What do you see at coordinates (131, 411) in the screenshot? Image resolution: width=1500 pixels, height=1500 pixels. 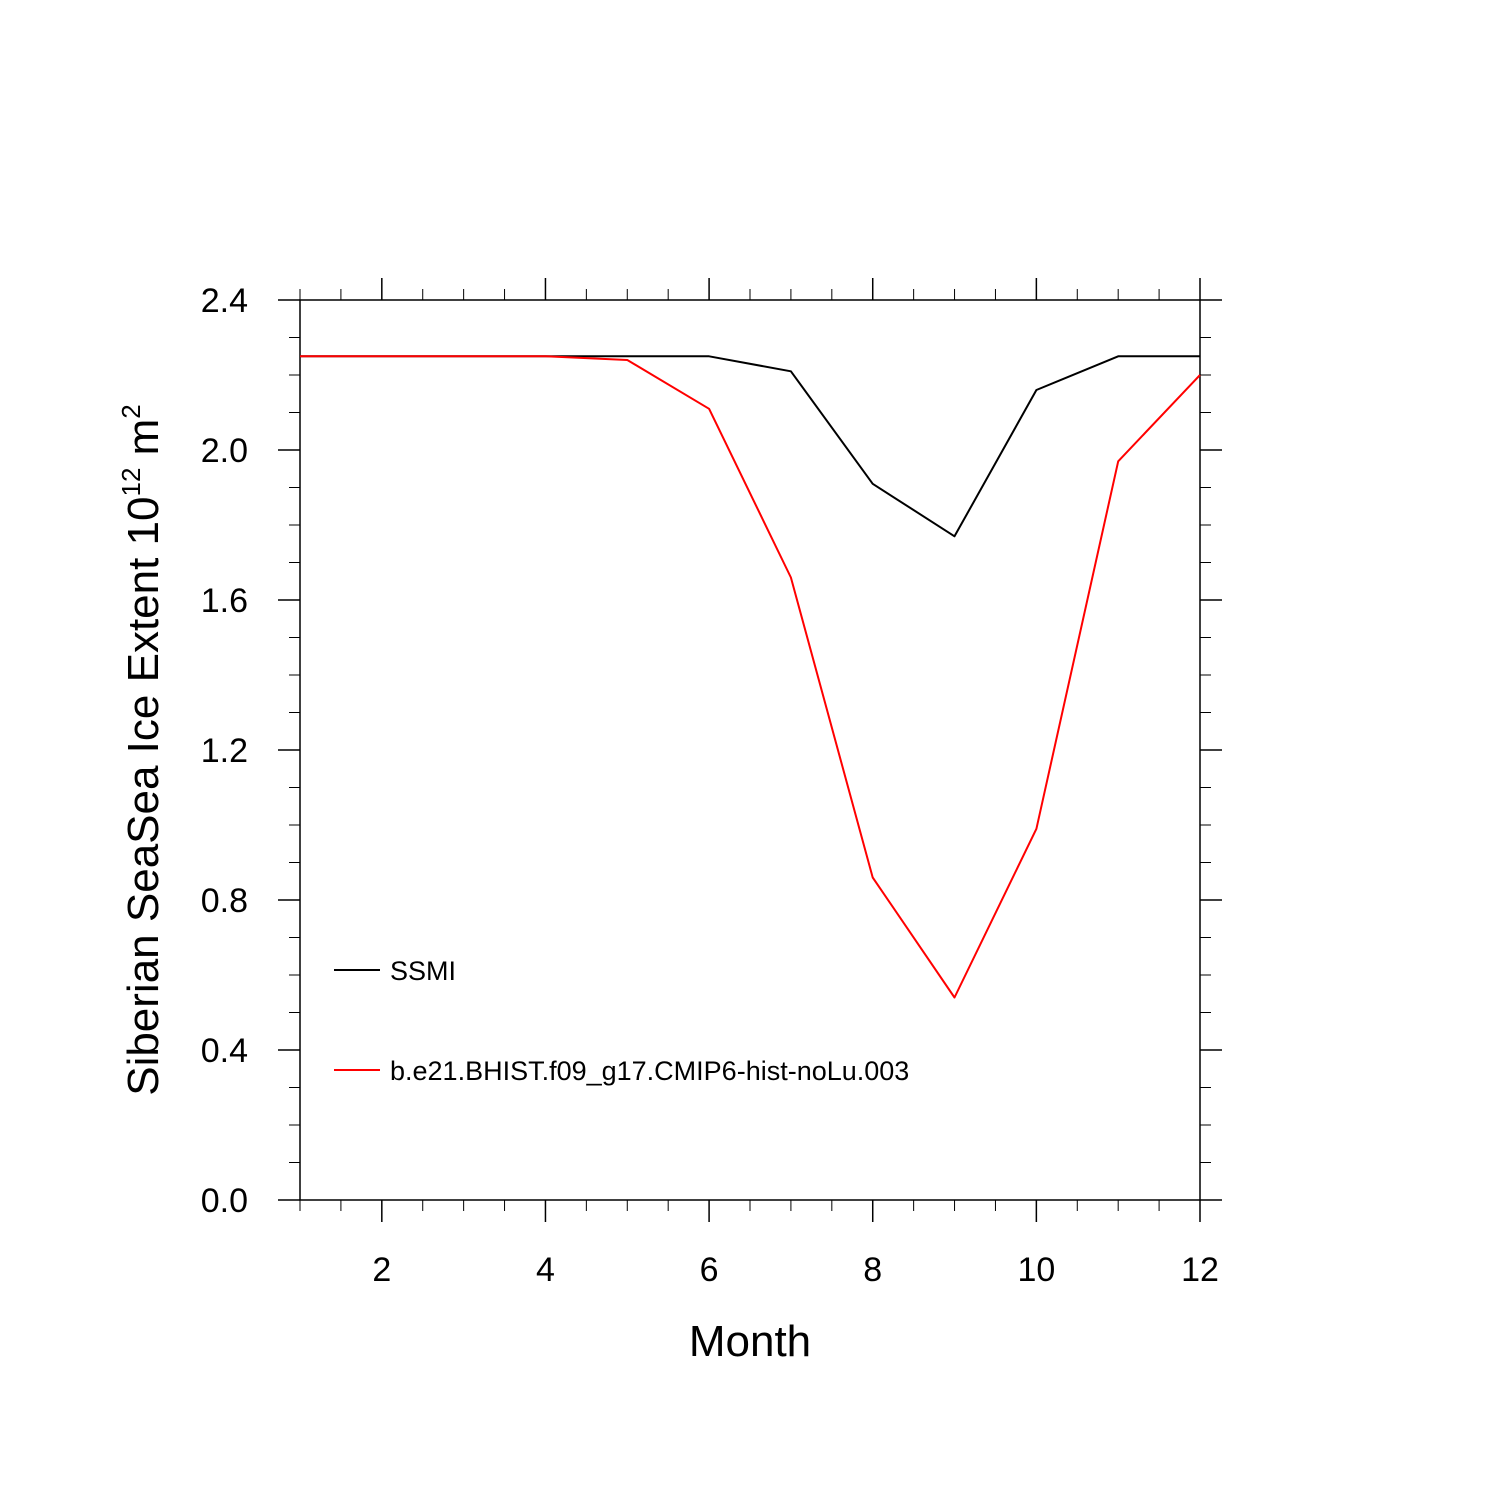 I see `y-axis-title-unit-exponent: 2` at bounding box center [131, 411].